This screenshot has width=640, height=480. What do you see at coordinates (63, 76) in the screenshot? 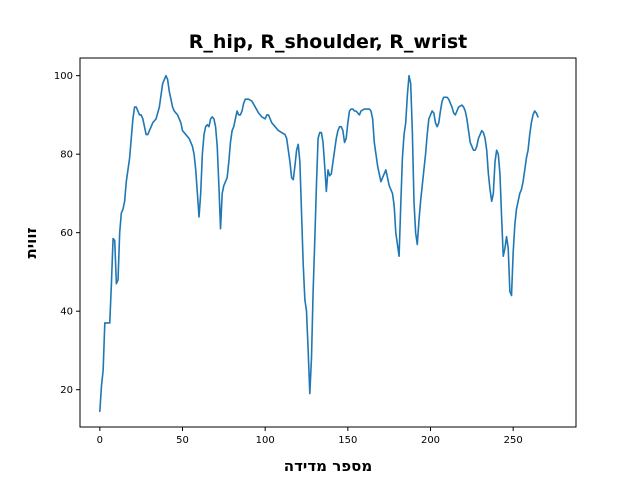
I see `y-tick-label: 100` at bounding box center [63, 76].